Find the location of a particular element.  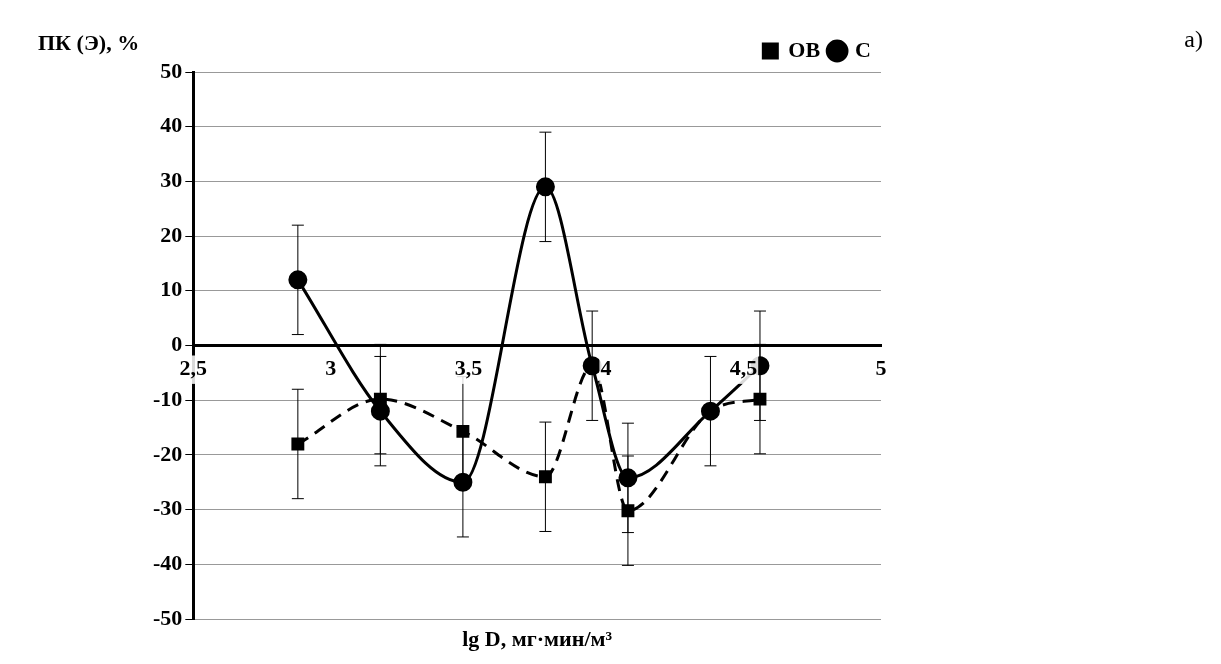

y-tick-label: -40 is located at coordinates (168, 562).